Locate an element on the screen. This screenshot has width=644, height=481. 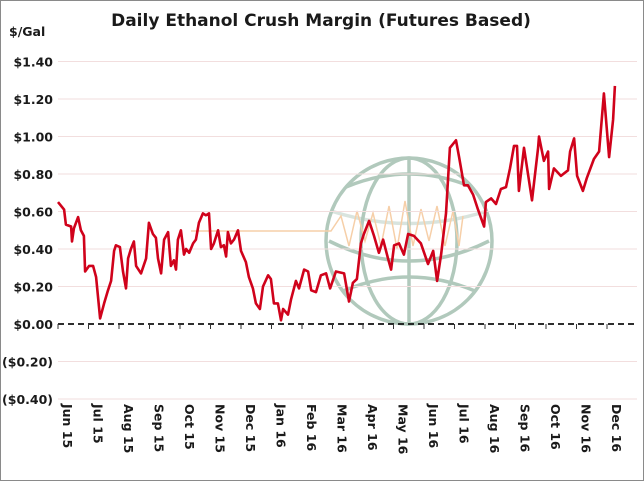
y-tick-label: $0.00 is located at coordinates (33, 324).